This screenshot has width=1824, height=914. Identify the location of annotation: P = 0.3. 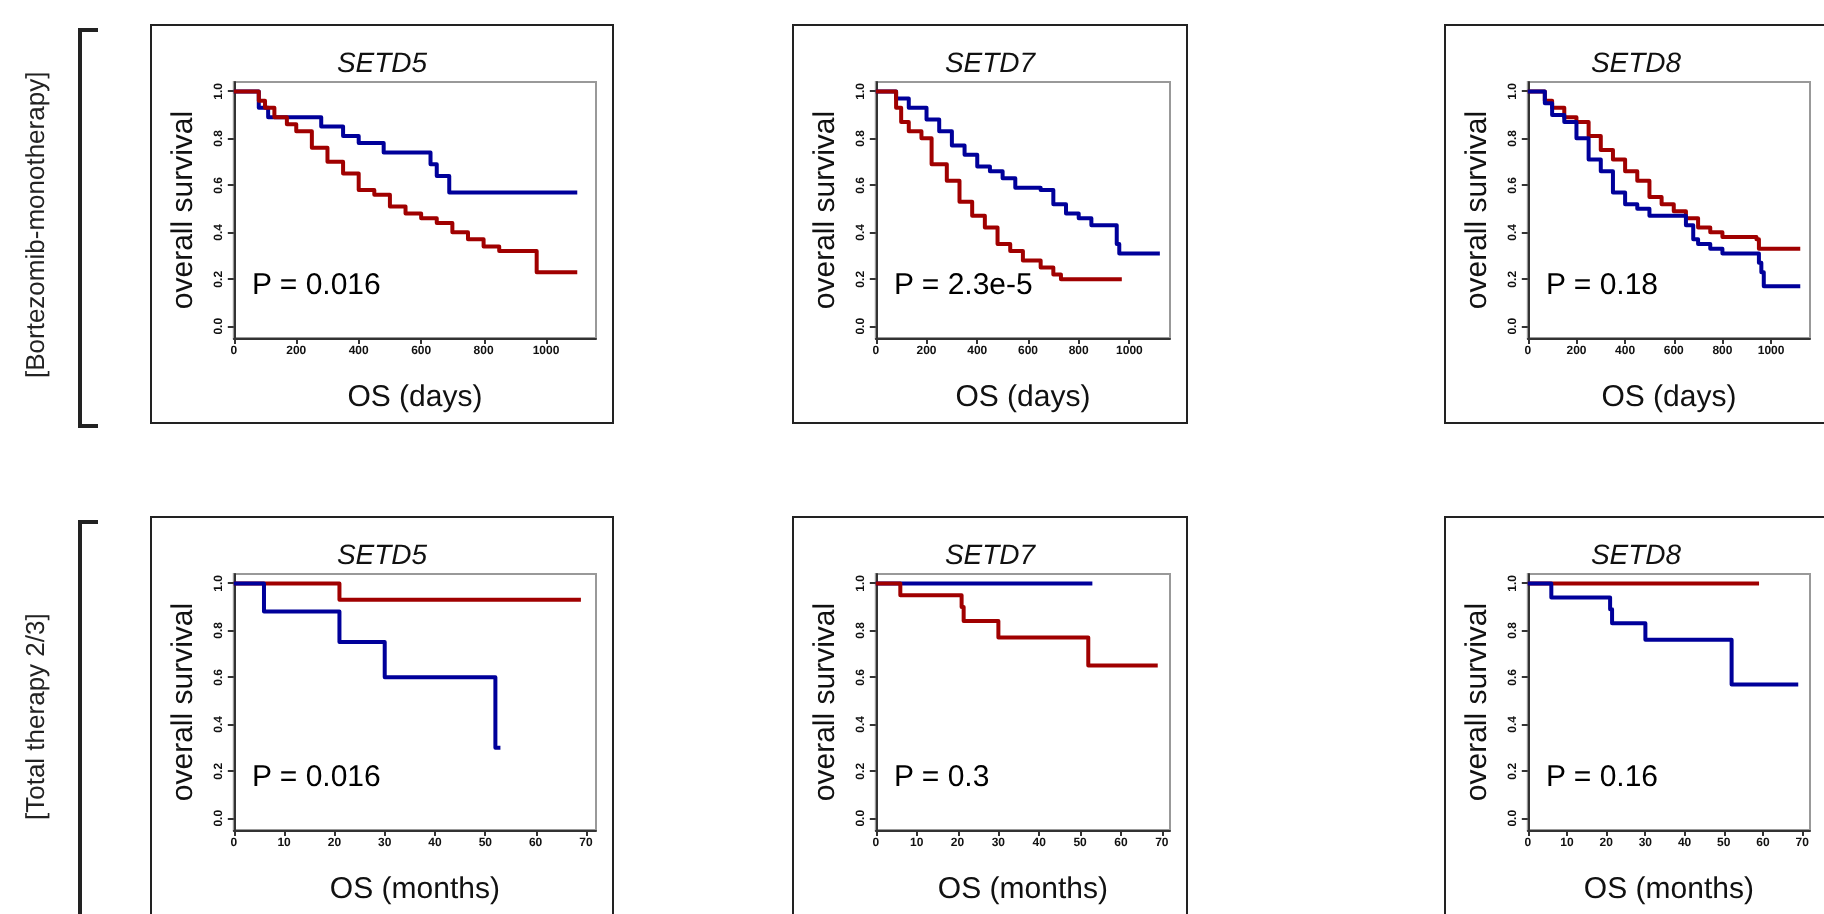
(942, 777).